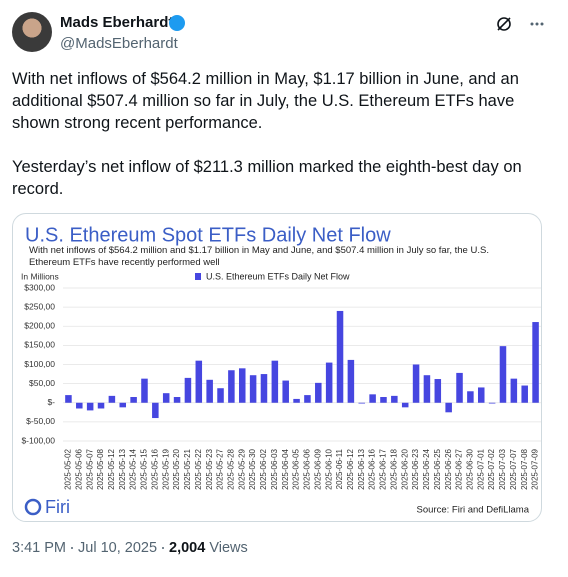 The height and width of the screenshot is (577, 568). Describe the element at coordinates (100, 468) in the screenshot. I see `x-tick-label: 2025-05-08` at that location.